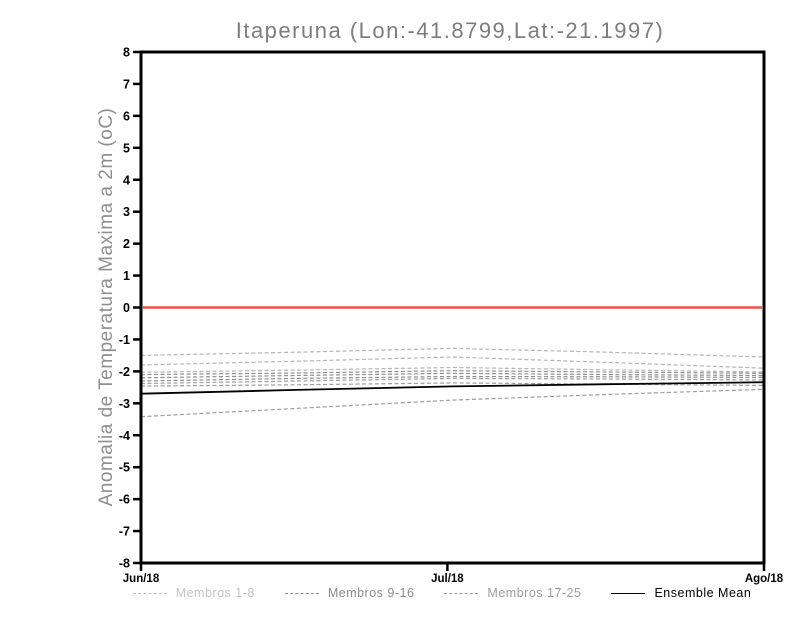  Describe the element at coordinates (124, 564) in the screenshot. I see `y-tick-label: -8` at that location.